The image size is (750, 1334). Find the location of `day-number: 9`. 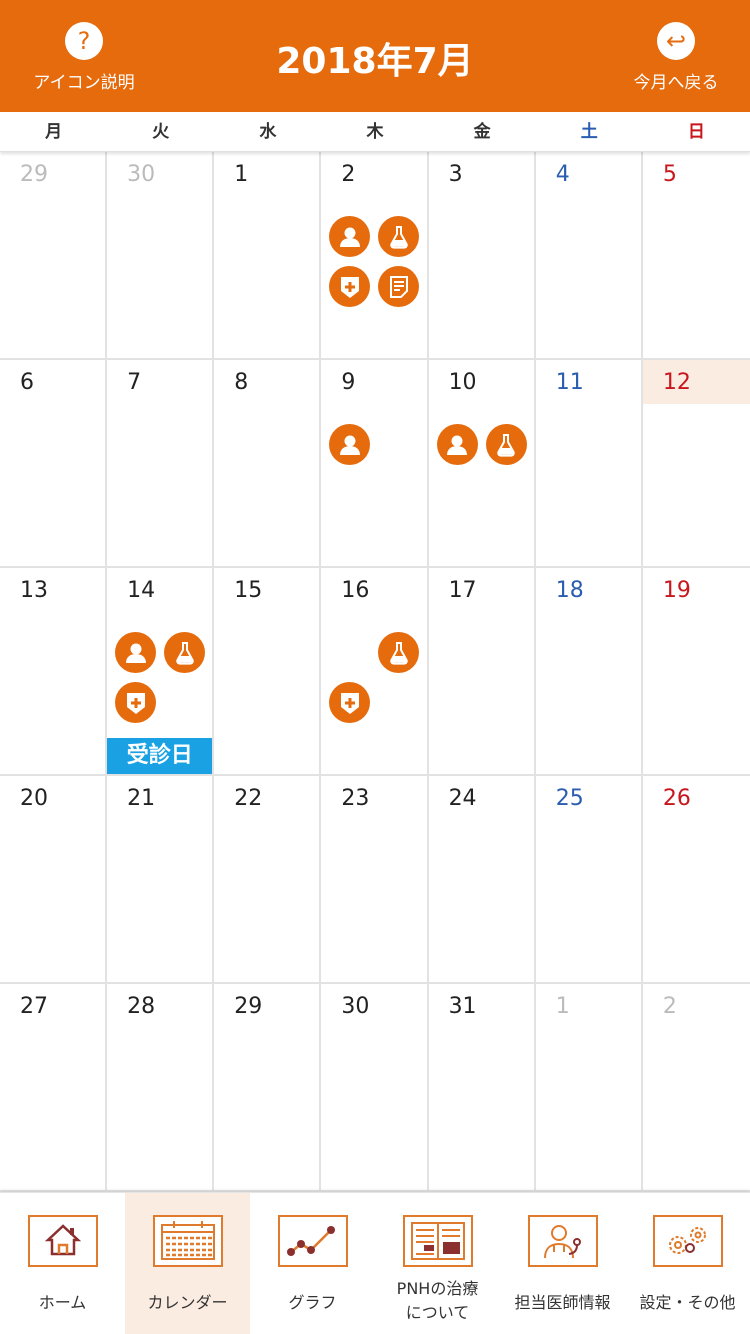

day-number: 9 is located at coordinates (348, 382).